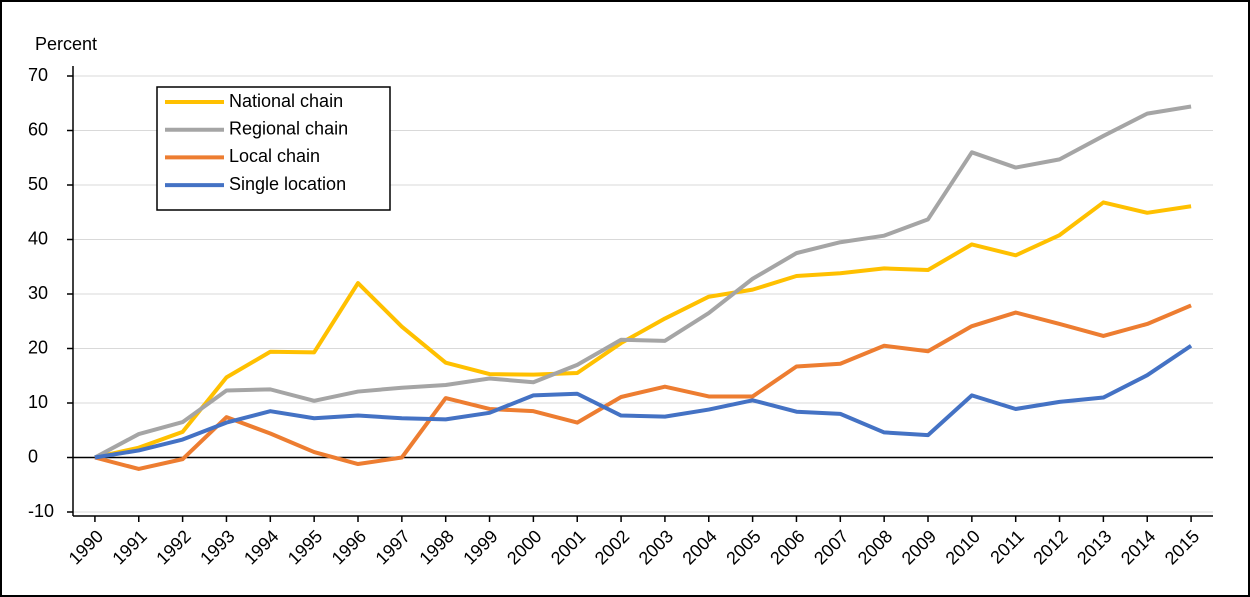  What do you see at coordinates (286, 101) in the screenshot?
I see `legend-label: National chain` at bounding box center [286, 101].